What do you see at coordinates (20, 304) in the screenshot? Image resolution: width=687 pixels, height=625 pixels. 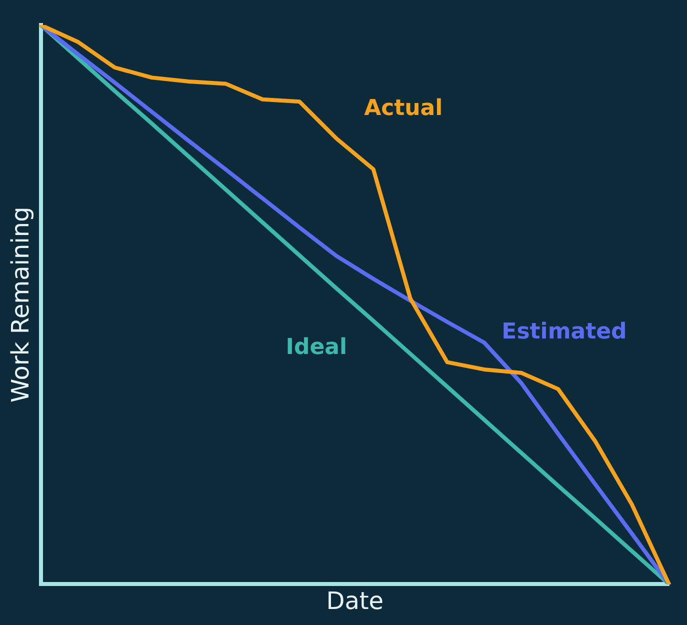 I see `y-axis-title: Work Remaining` at bounding box center [20, 304].